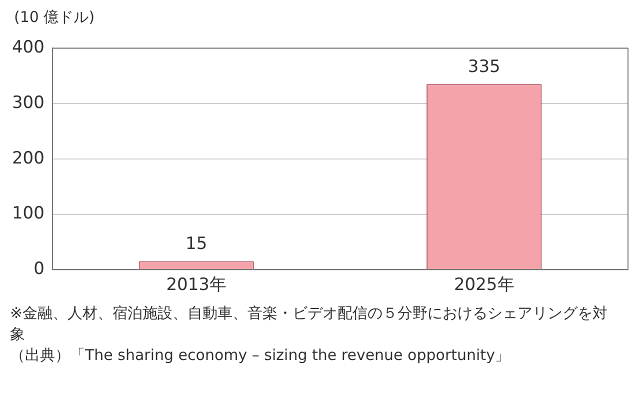 Image resolution: width=640 pixels, height=402 pixels. I want to click on y-tick-label: 100, so click(28, 214).